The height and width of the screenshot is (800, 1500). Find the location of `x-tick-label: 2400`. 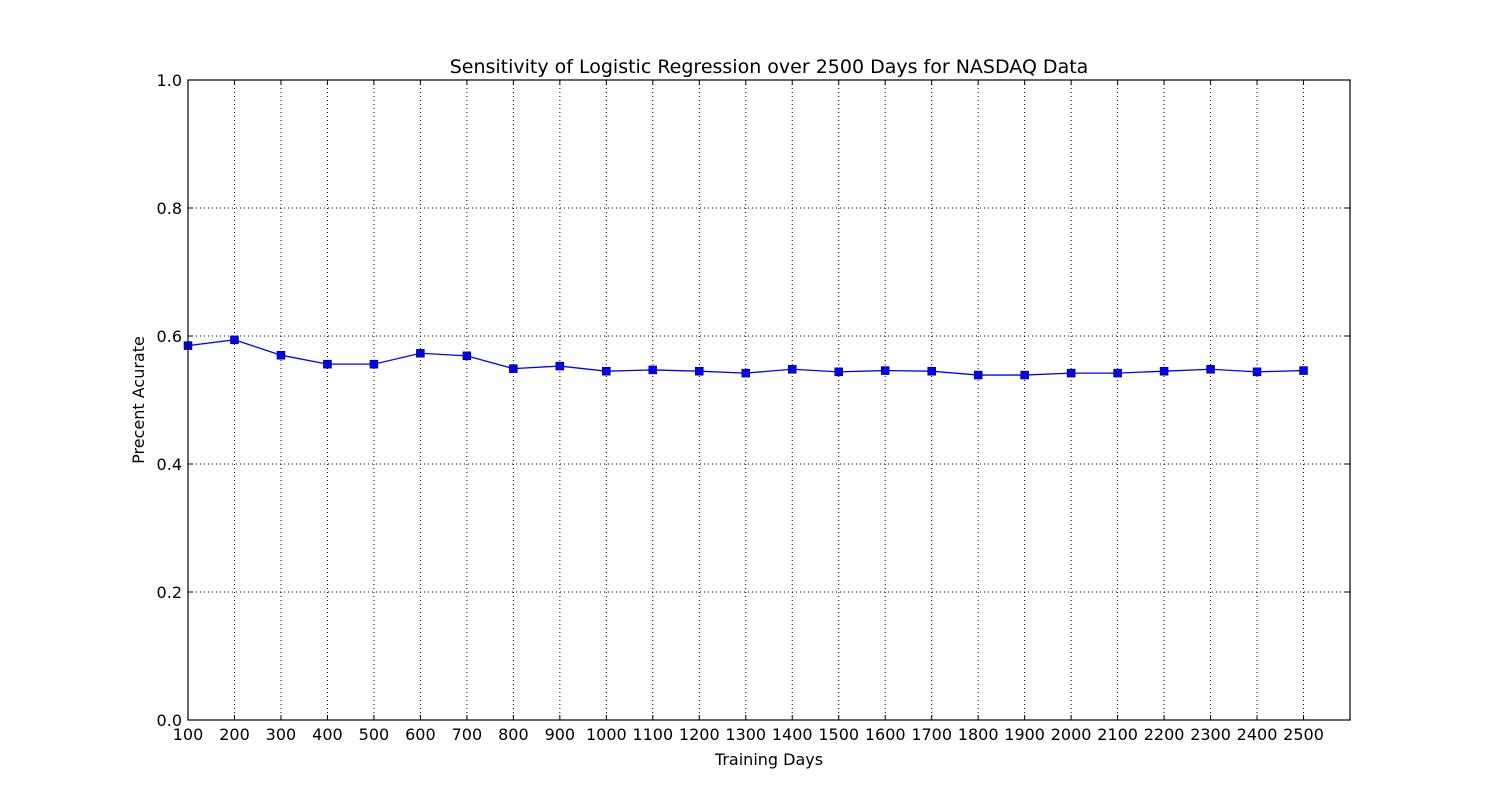

x-tick-label: 2400 is located at coordinates (1257, 734).